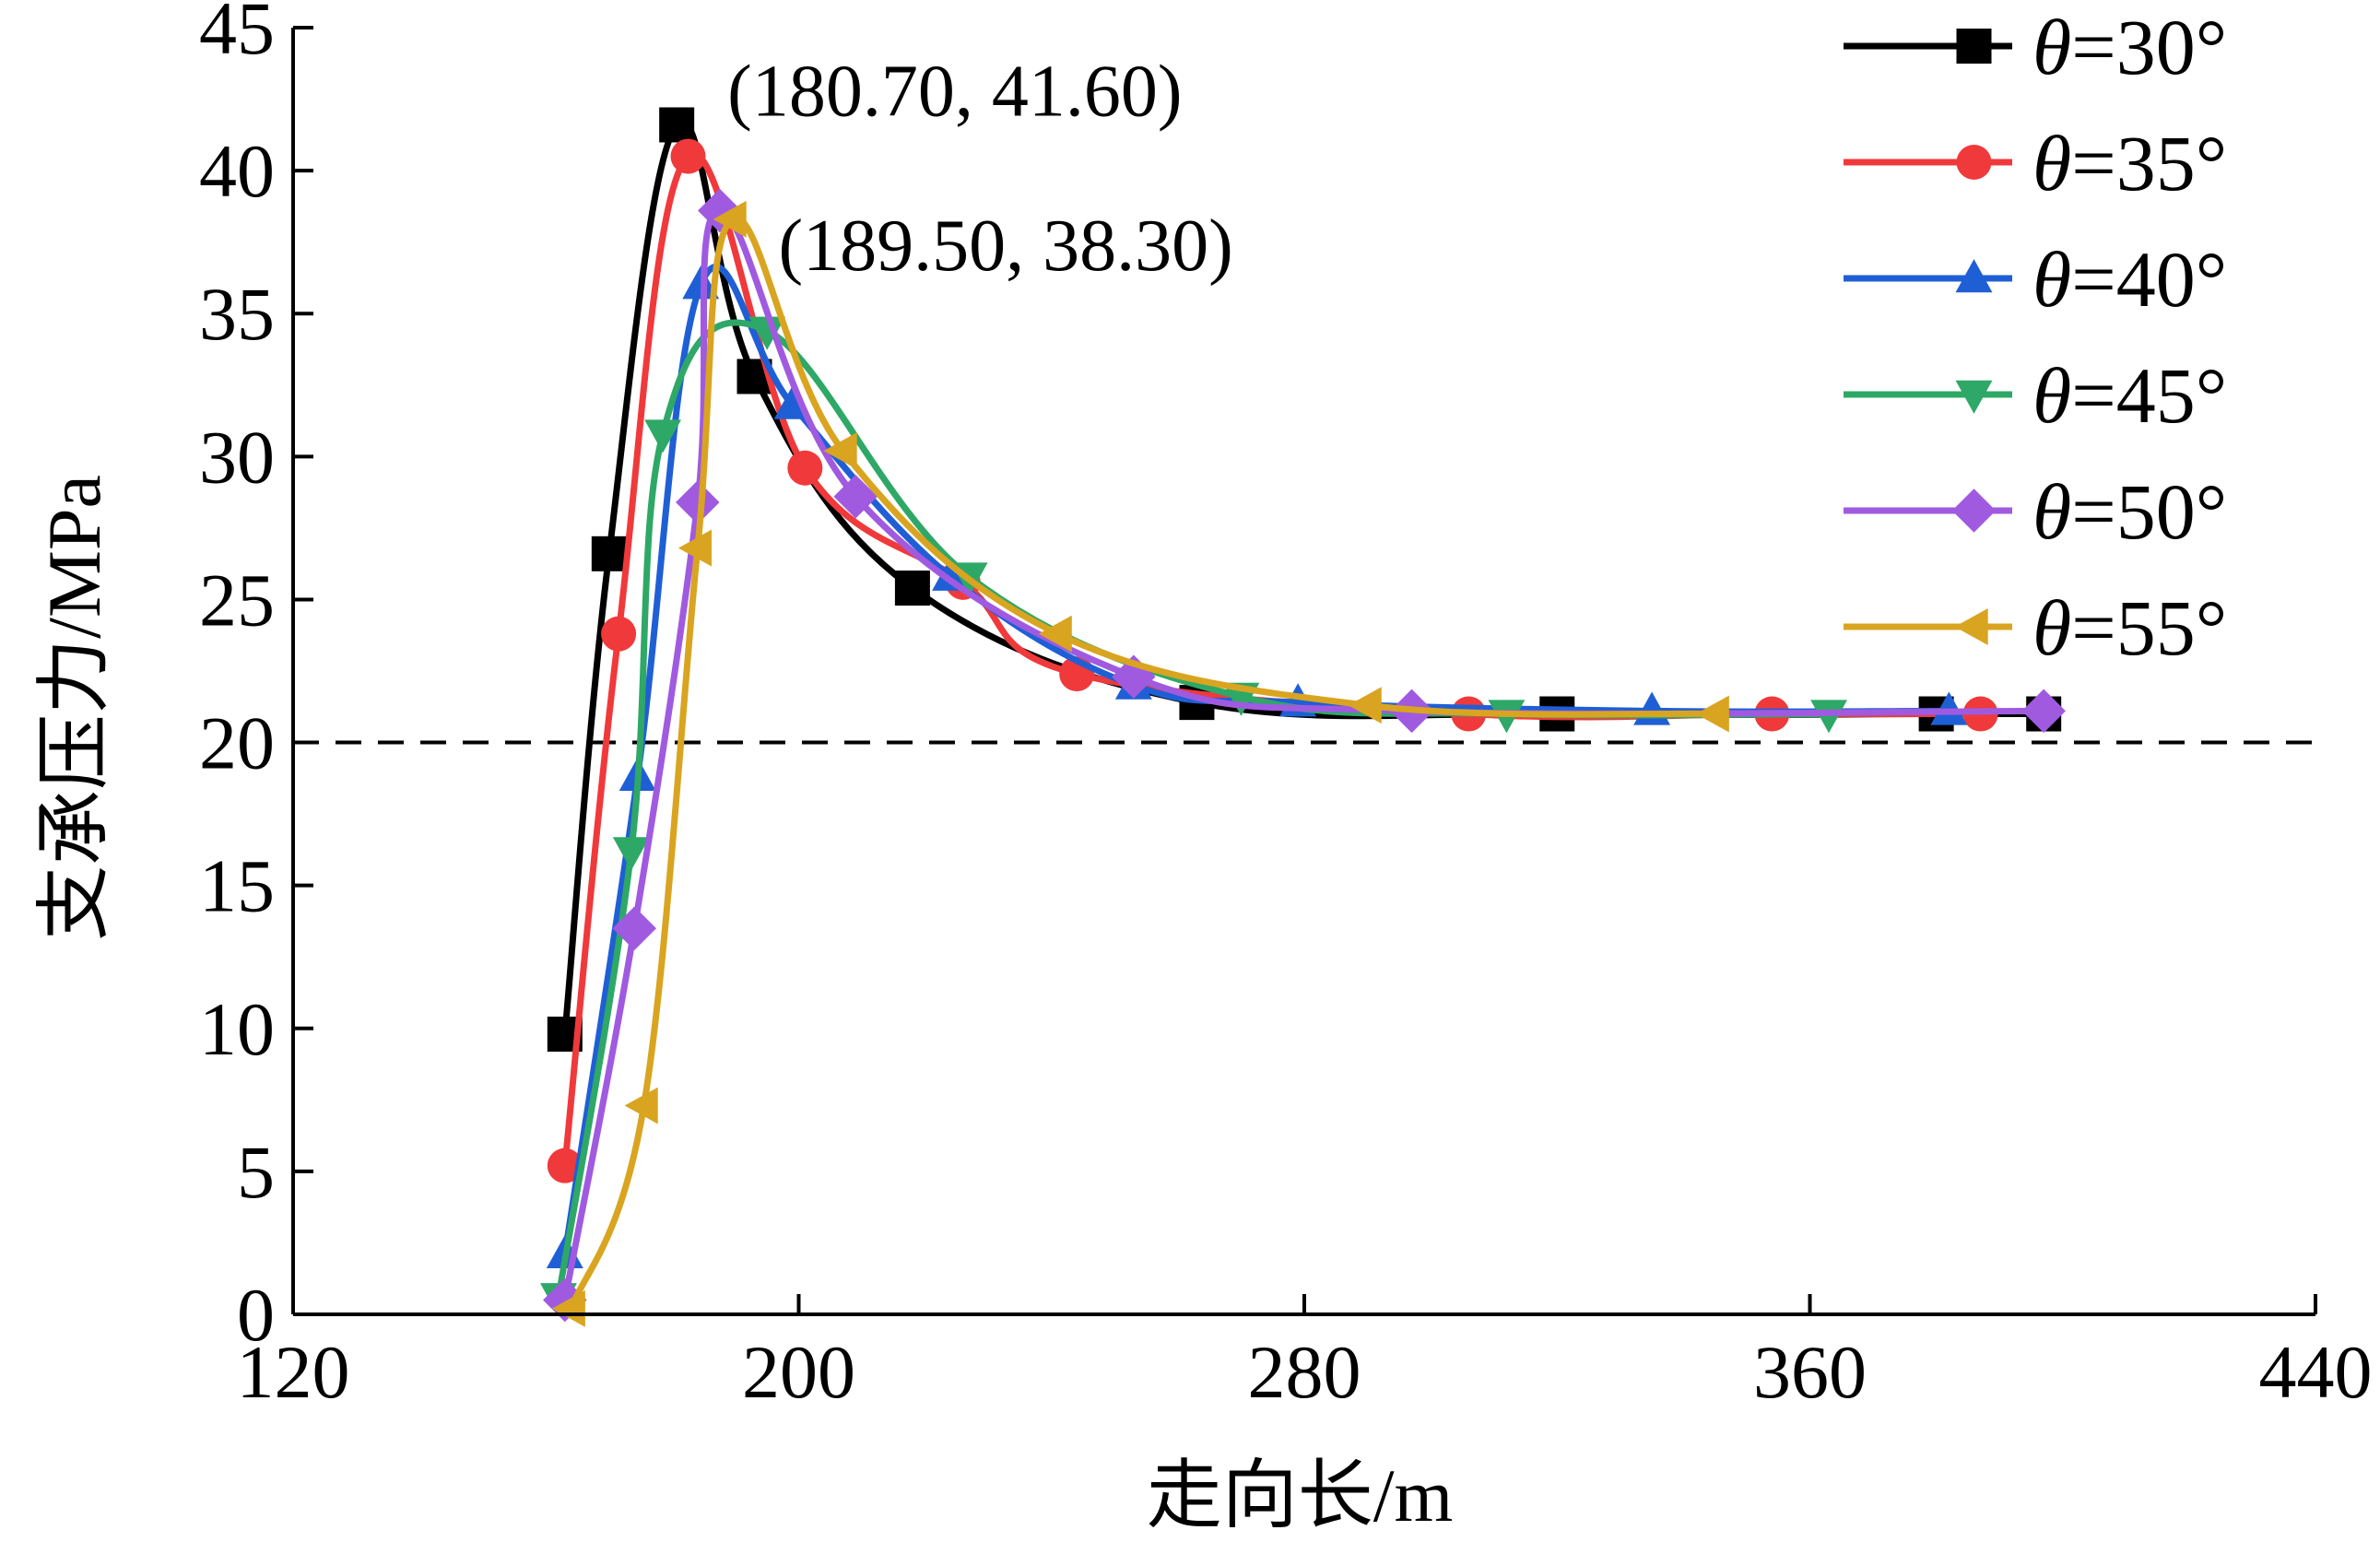 The image size is (2380, 1542). I want to click on legend-label: θ=30°, so click(2129, 47).